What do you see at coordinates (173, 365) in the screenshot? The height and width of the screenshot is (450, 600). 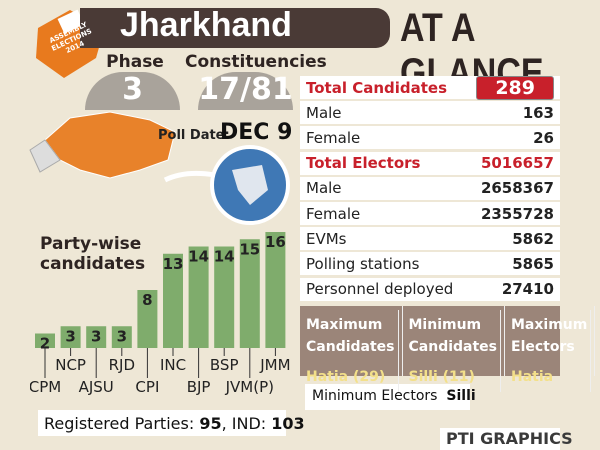 I see `category-label: INC` at bounding box center [173, 365].